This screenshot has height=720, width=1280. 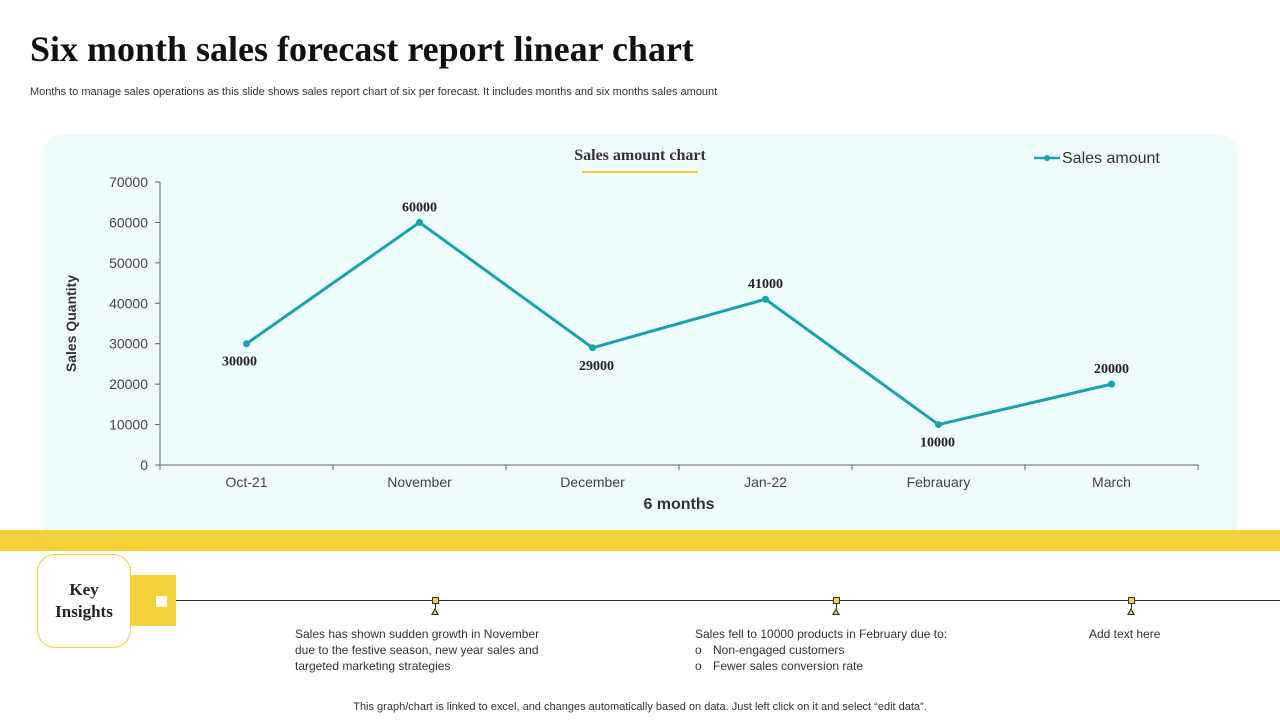 I want to click on key-insights-heading: Key Insights, so click(x=84, y=600).